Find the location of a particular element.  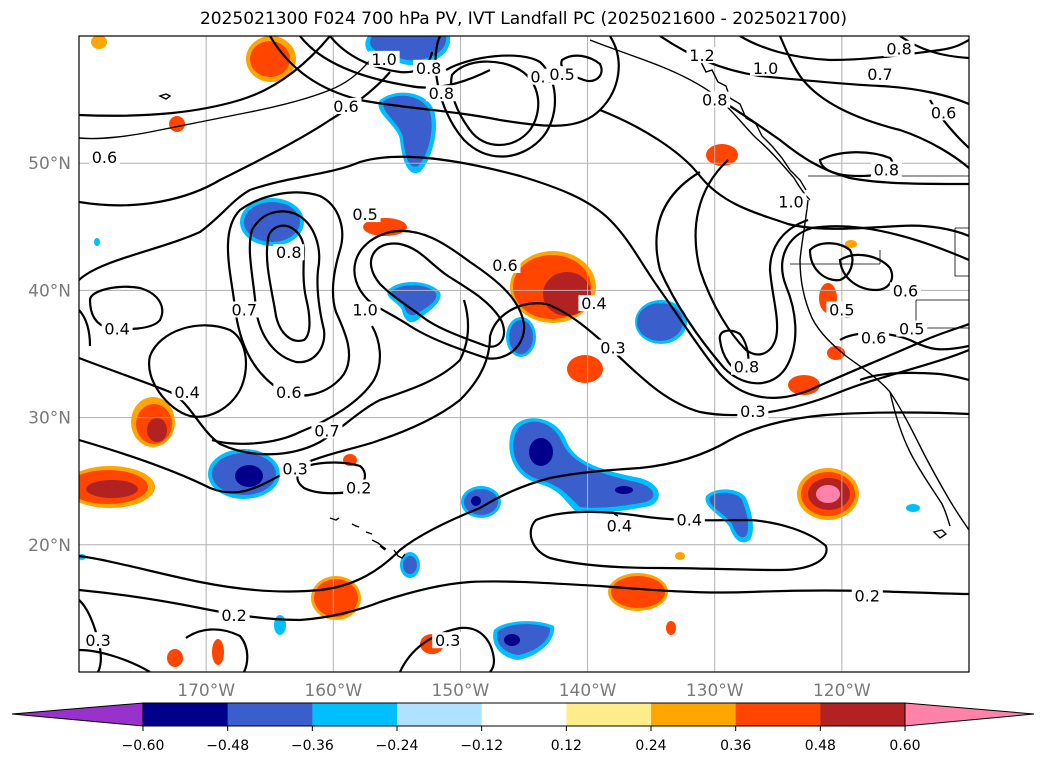

colorbar-tick-label: 0.48 is located at coordinates (820, 746).